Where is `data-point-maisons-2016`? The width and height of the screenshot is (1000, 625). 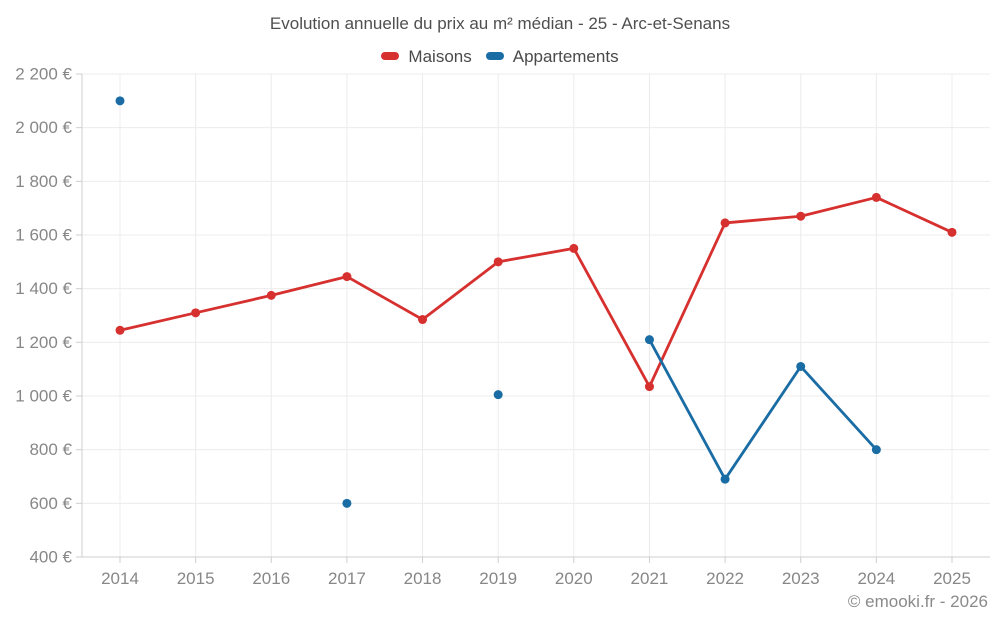 data-point-maisons-2016 is located at coordinates (271, 295).